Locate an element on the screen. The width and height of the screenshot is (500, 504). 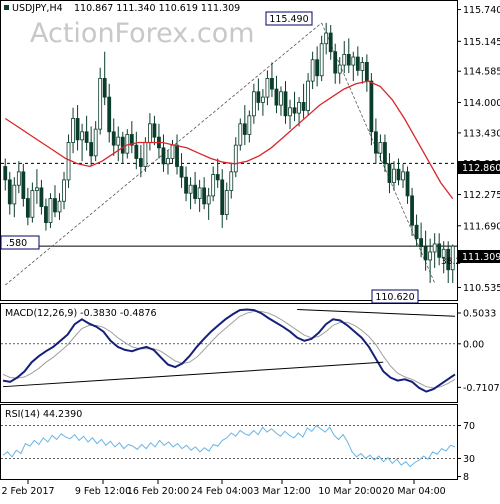
rsi-axis: 70 30 8 is located at coordinates (466, 452).